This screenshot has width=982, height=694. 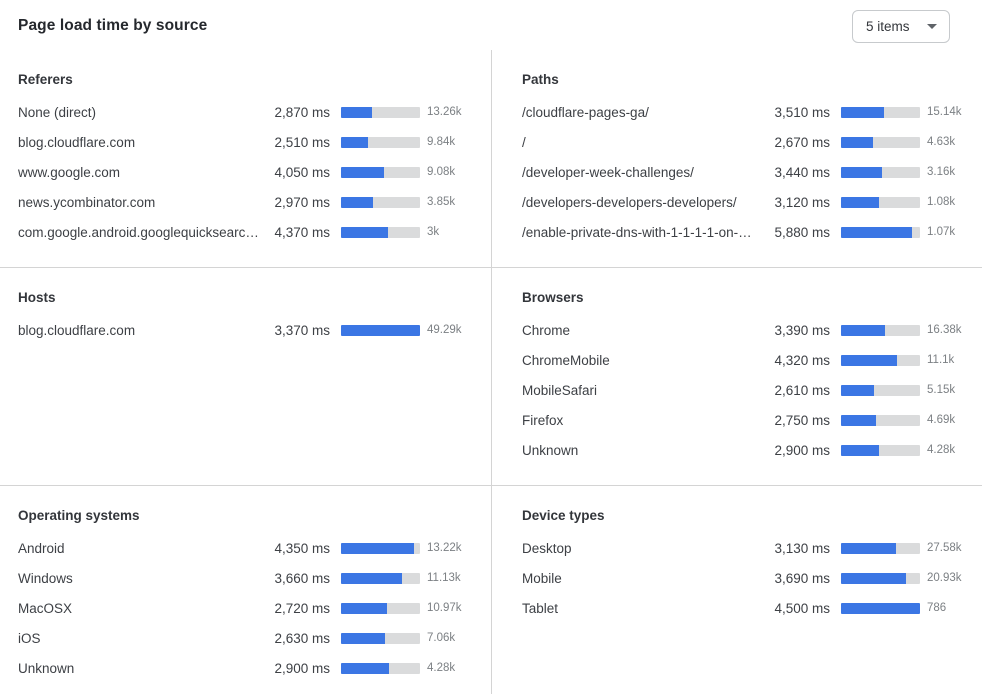 I want to click on table-row: Android 4,350 ms 13.22k, so click(x=243, y=548).